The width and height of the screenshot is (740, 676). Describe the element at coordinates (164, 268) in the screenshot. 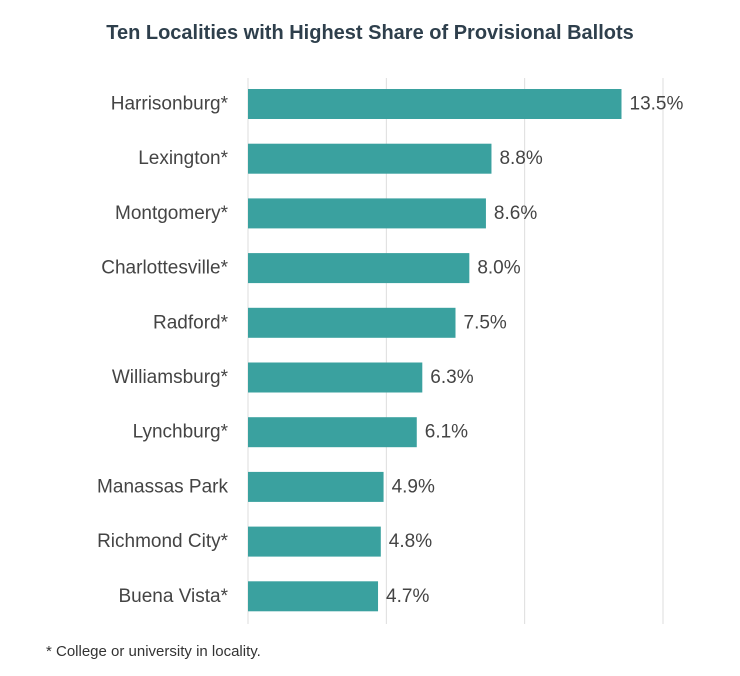

I see `category-label: Charlottesville*` at that location.